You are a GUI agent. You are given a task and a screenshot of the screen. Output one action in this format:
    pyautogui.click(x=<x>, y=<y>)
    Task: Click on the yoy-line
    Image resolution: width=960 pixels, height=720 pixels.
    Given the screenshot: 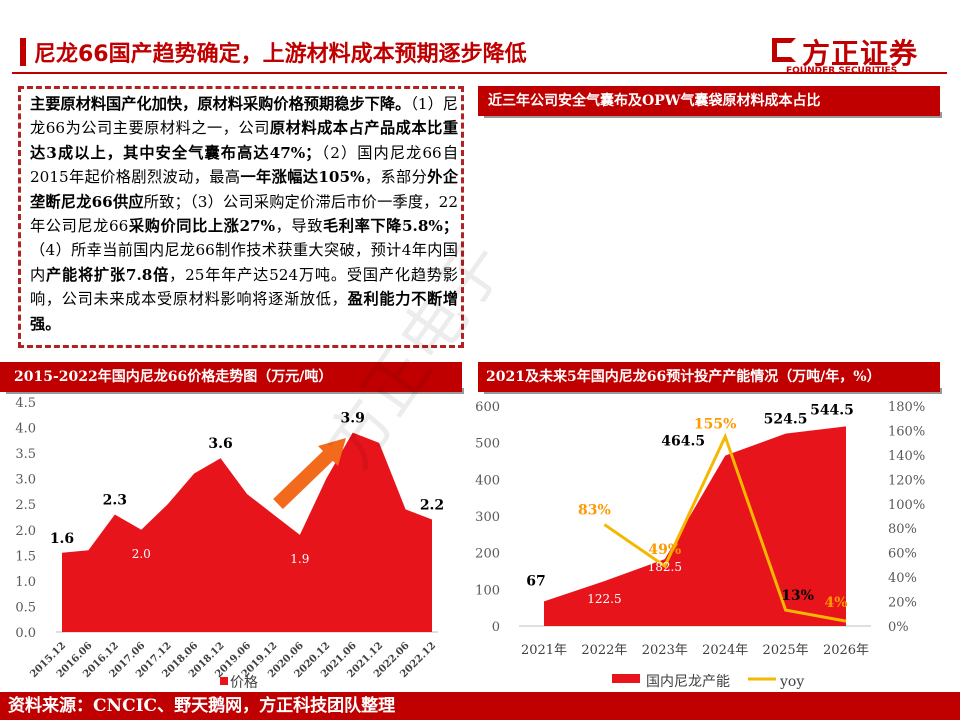 What is the action you would take?
    pyautogui.click(x=725, y=527)
    